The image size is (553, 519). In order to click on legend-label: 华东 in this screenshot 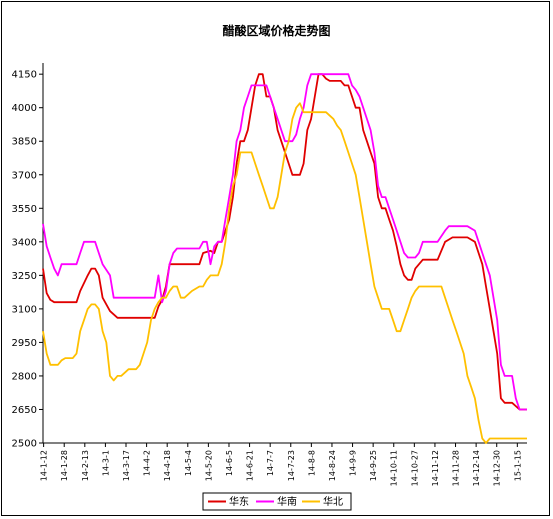, I will do `click(239, 501)`.